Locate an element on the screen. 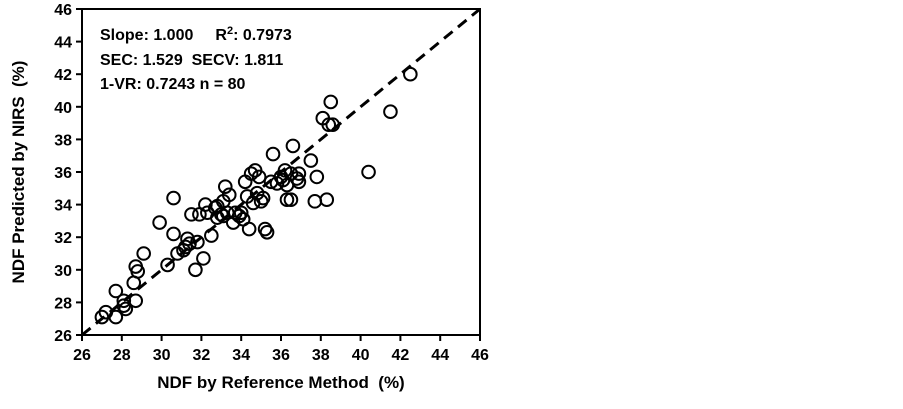 Image resolution: width=903 pixels, height=409 pixels. y-tick-label: 30 is located at coordinates (63, 271).